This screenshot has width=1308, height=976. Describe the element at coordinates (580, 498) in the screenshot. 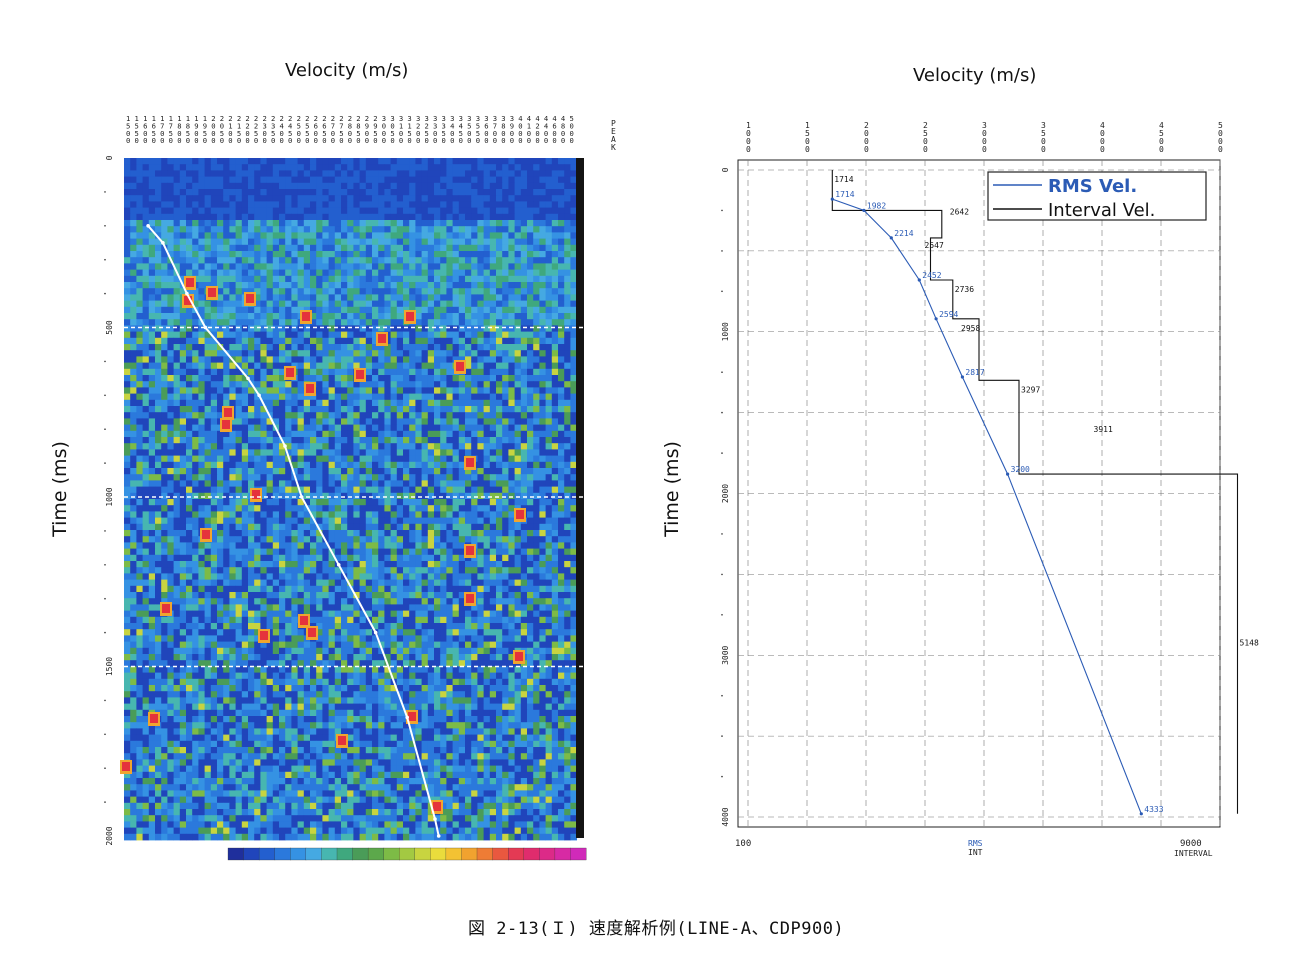

I see `peak-column` at that location.